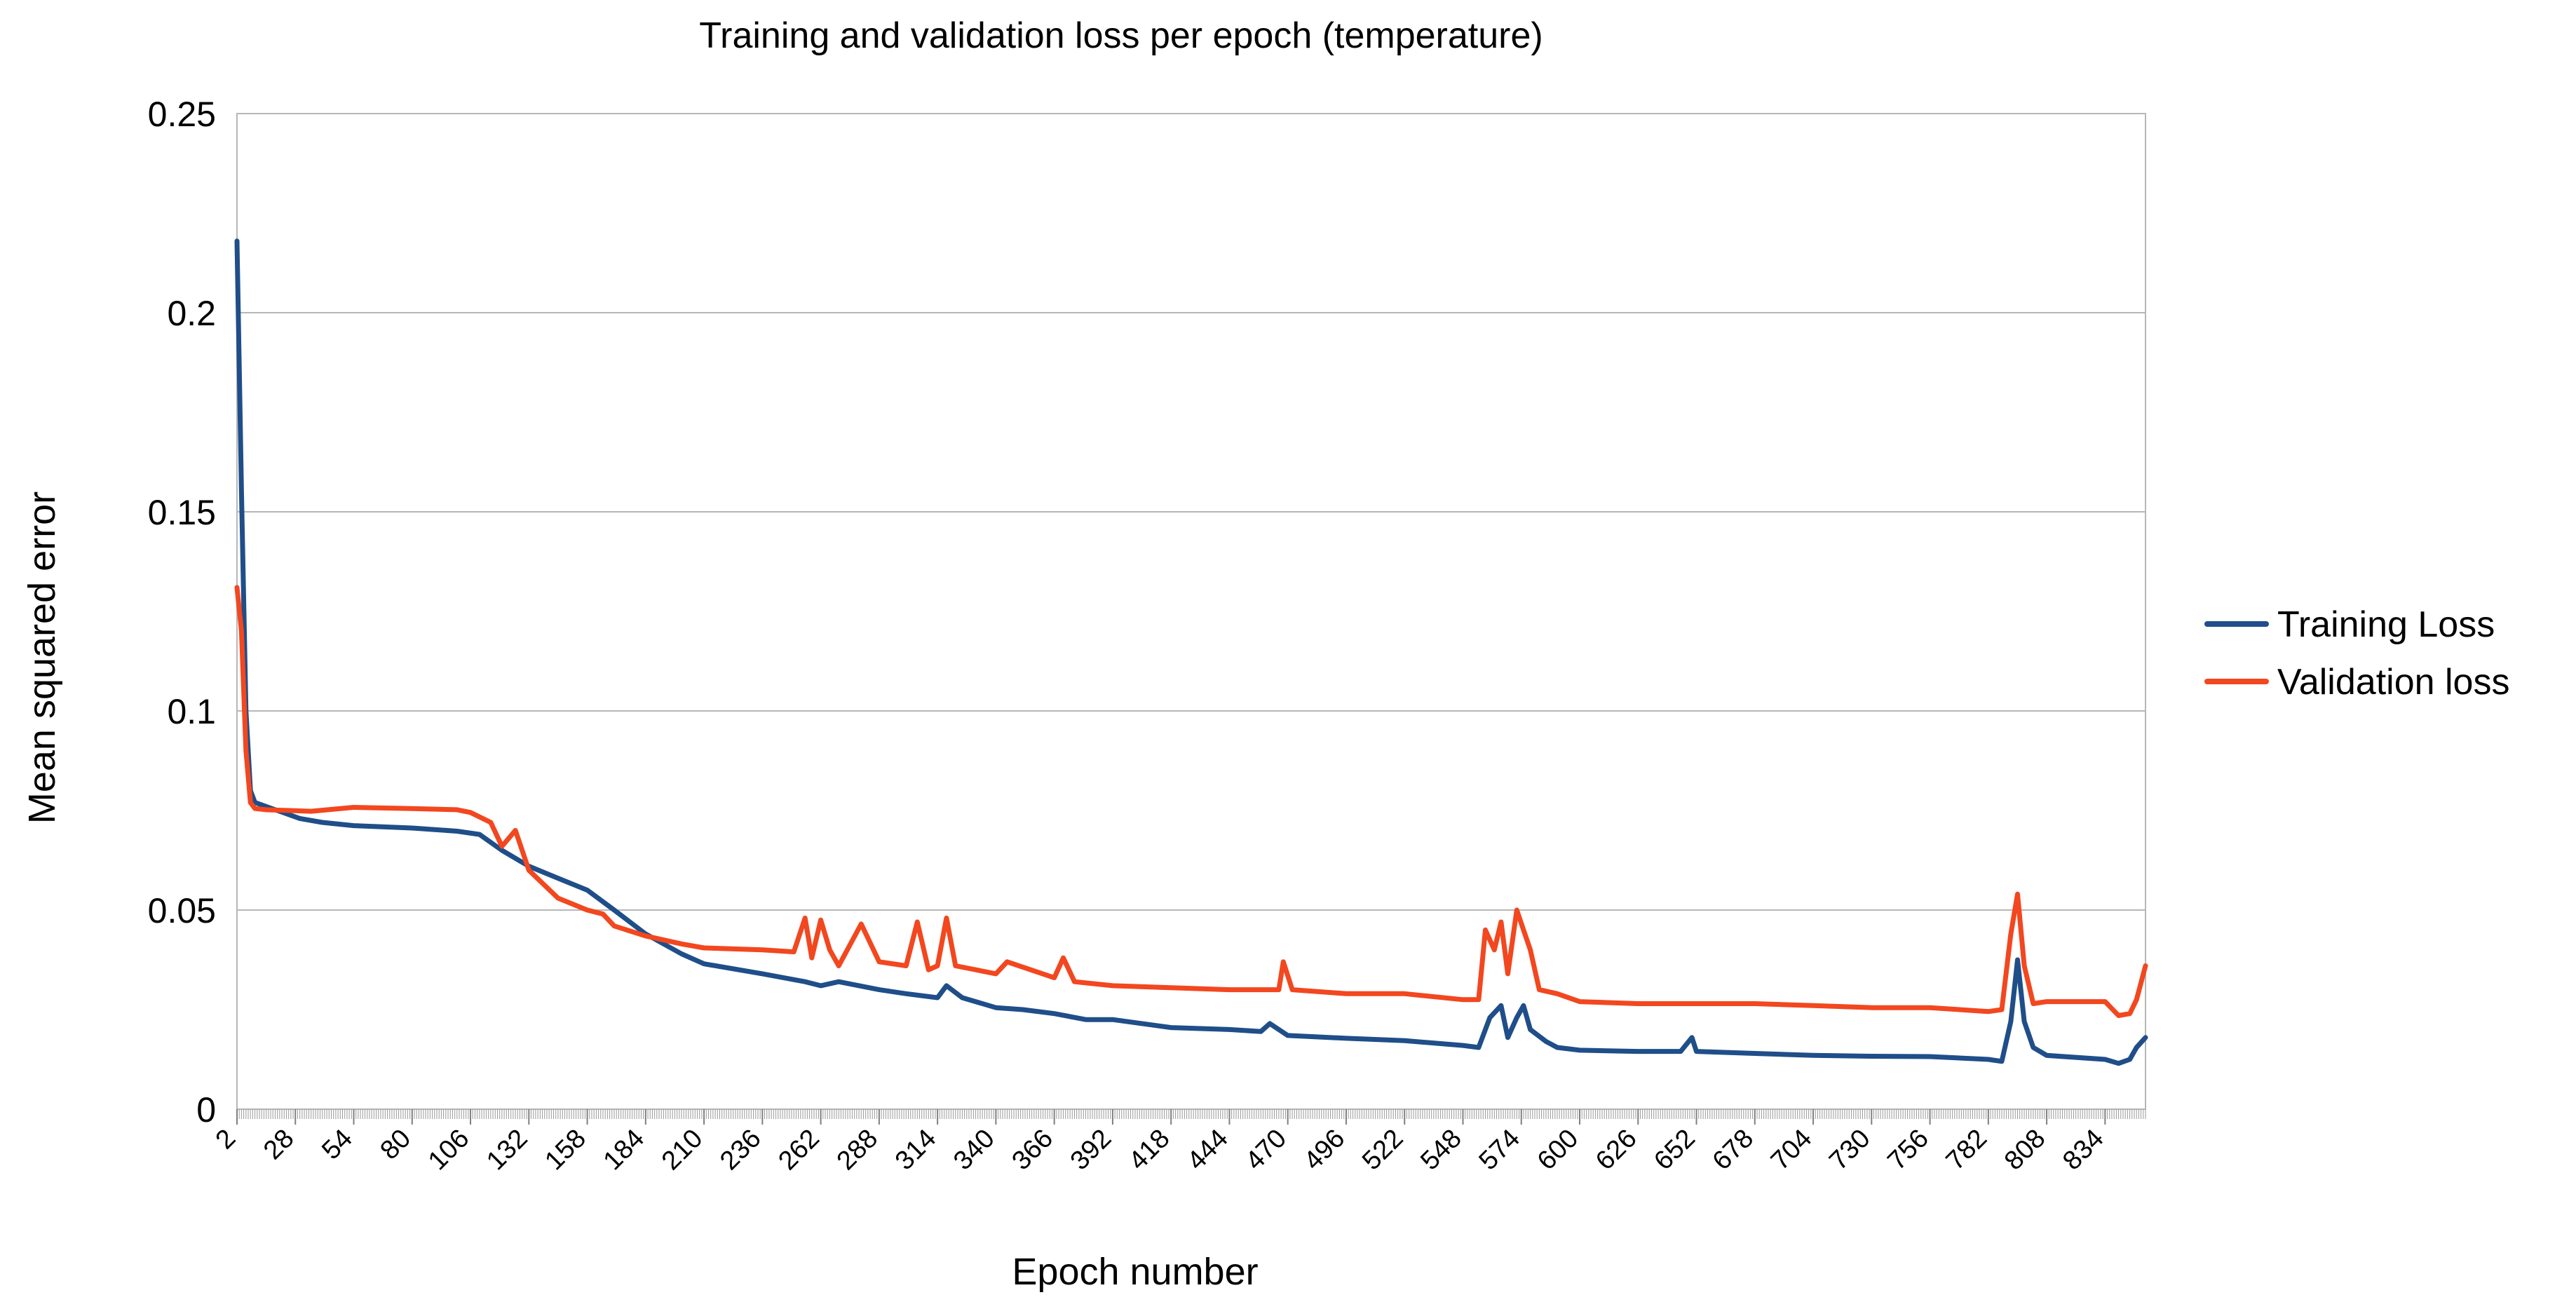 This screenshot has height=1316, width=2576. What do you see at coordinates (182, 911) in the screenshot?
I see `y-tick-label-1: 0.05` at bounding box center [182, 911].